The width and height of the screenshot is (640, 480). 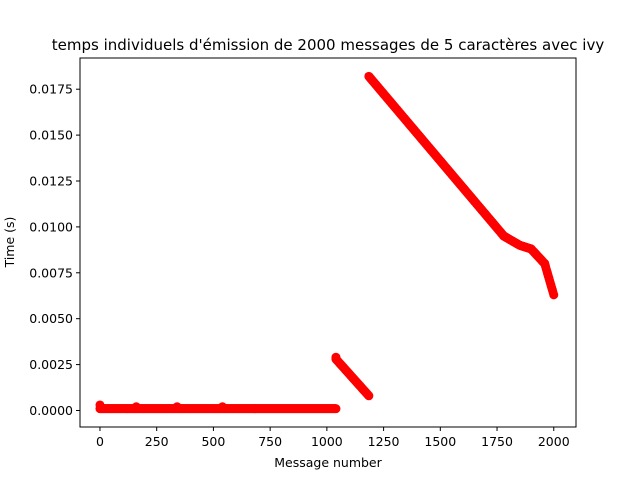 What do you see at coordinates (51, 135) in the screenshot?
I see `y-tick-label: 0.0150` at bounding box center [51, 135].